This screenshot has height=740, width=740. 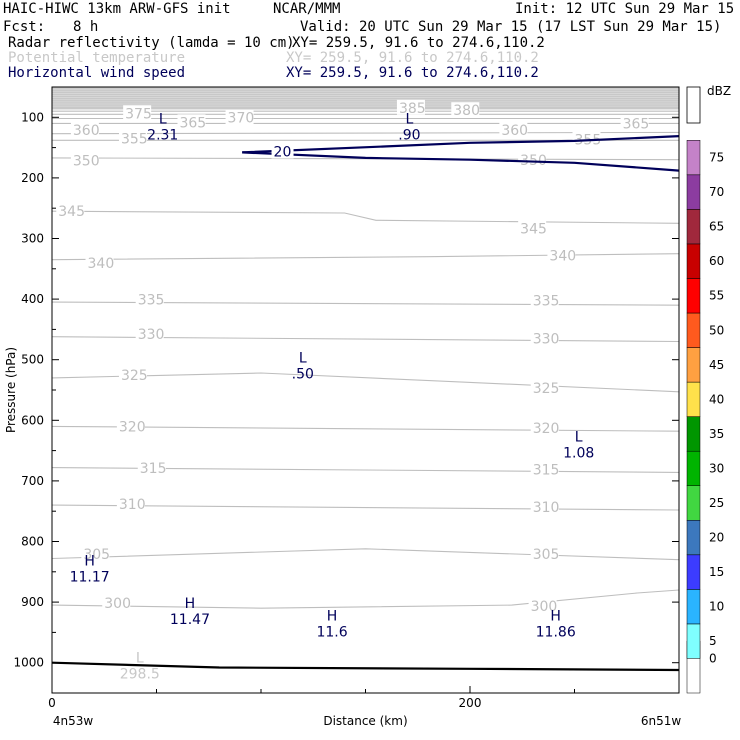 What do you see at coordinates (412, 73) in the screenshot?
I see `field3-xy: XY= 259.5, 91.6 to 274.6,110.2` at bounding box center [412, 73].